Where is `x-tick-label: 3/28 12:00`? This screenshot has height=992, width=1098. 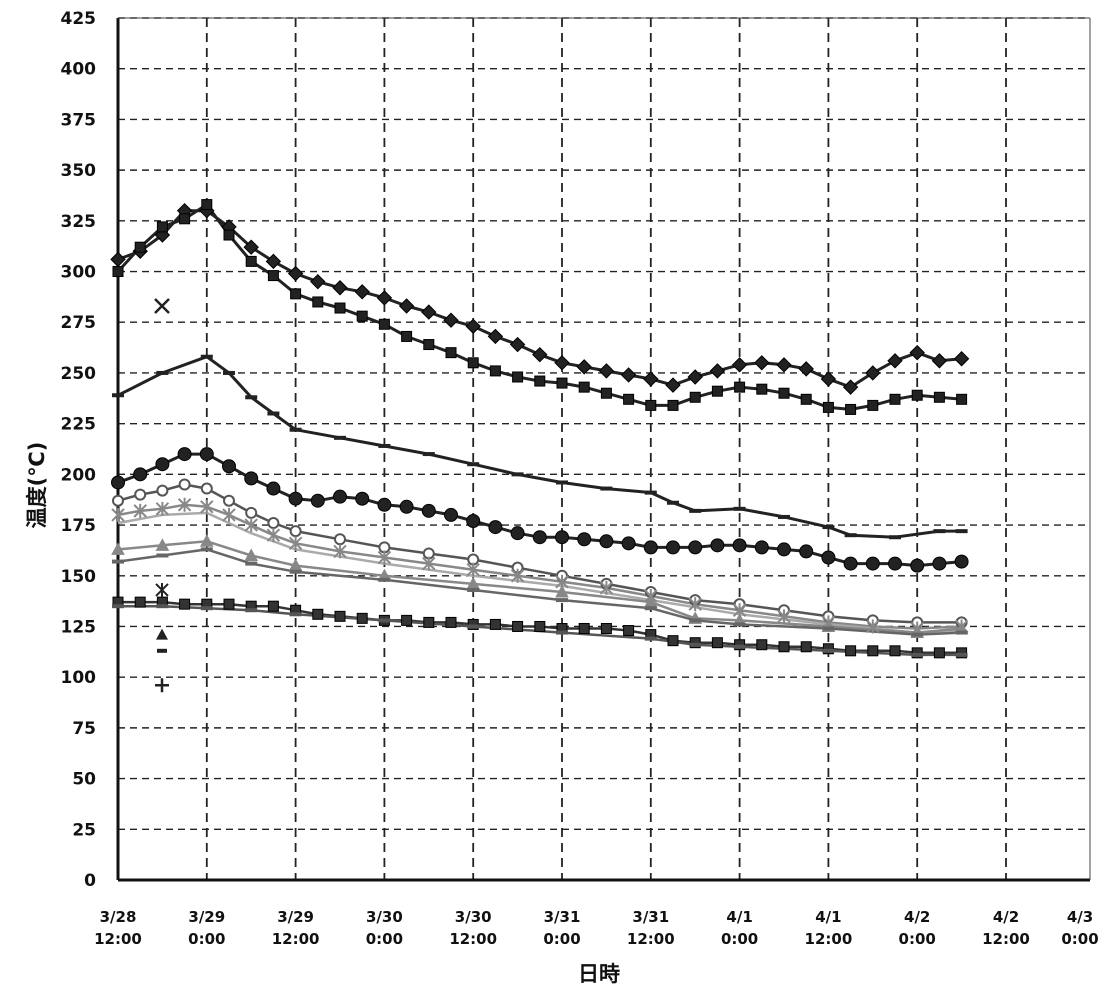 x-tick-label: 3/28 12:00 is located at coordinates (118, 928).